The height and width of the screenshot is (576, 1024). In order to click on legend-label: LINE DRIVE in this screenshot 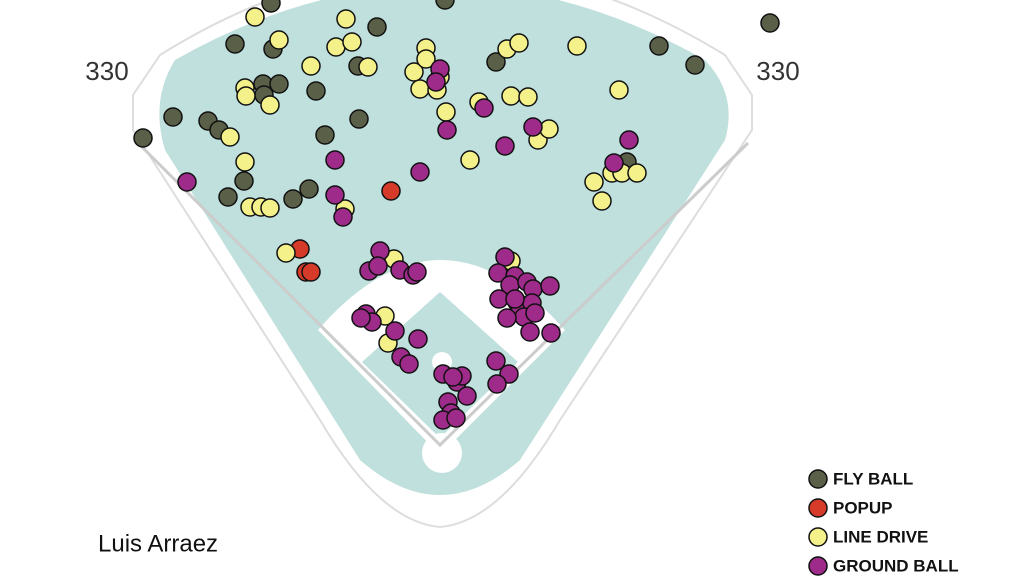, I will do `click(880, 536)`.